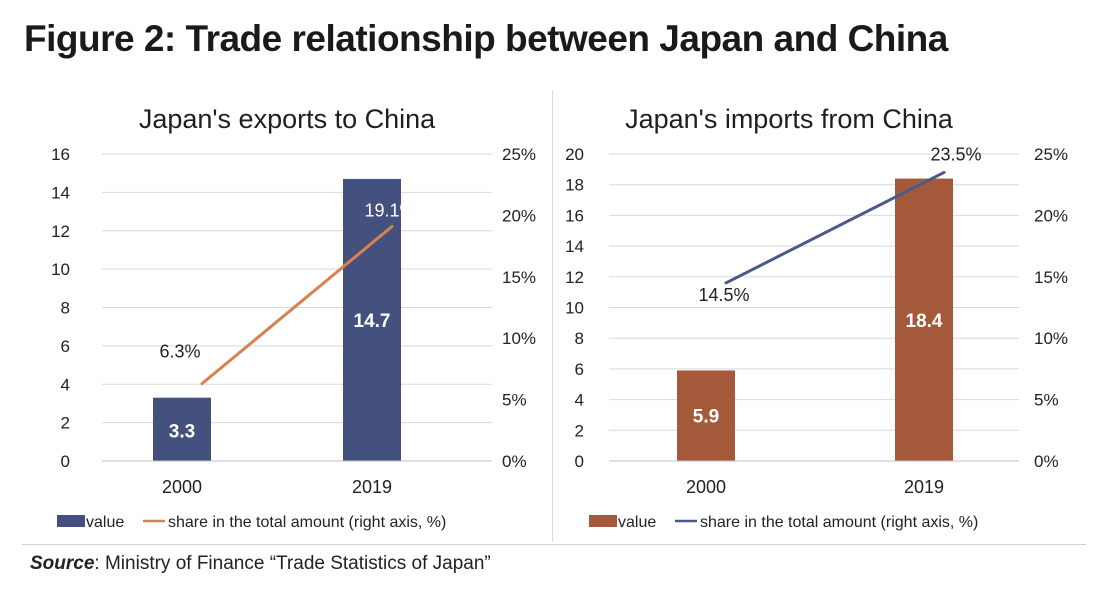 This screenshot has width=1098, height=608. Describe the element at coordinates (62, 563) in the screenshot. I see `source-label: Source` at that location.